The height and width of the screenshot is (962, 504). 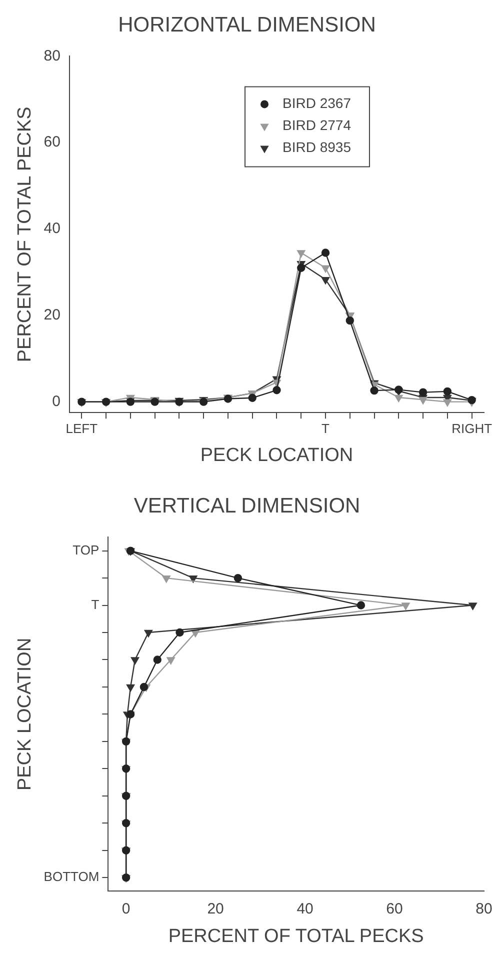 I want to click on y-tick-label: 0, so click(x=56, y=401).